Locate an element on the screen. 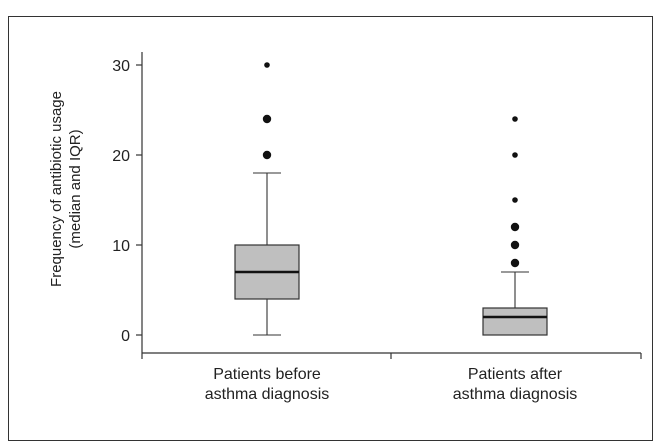  y-tick-label: 20 is located at coordinates (121, 156).